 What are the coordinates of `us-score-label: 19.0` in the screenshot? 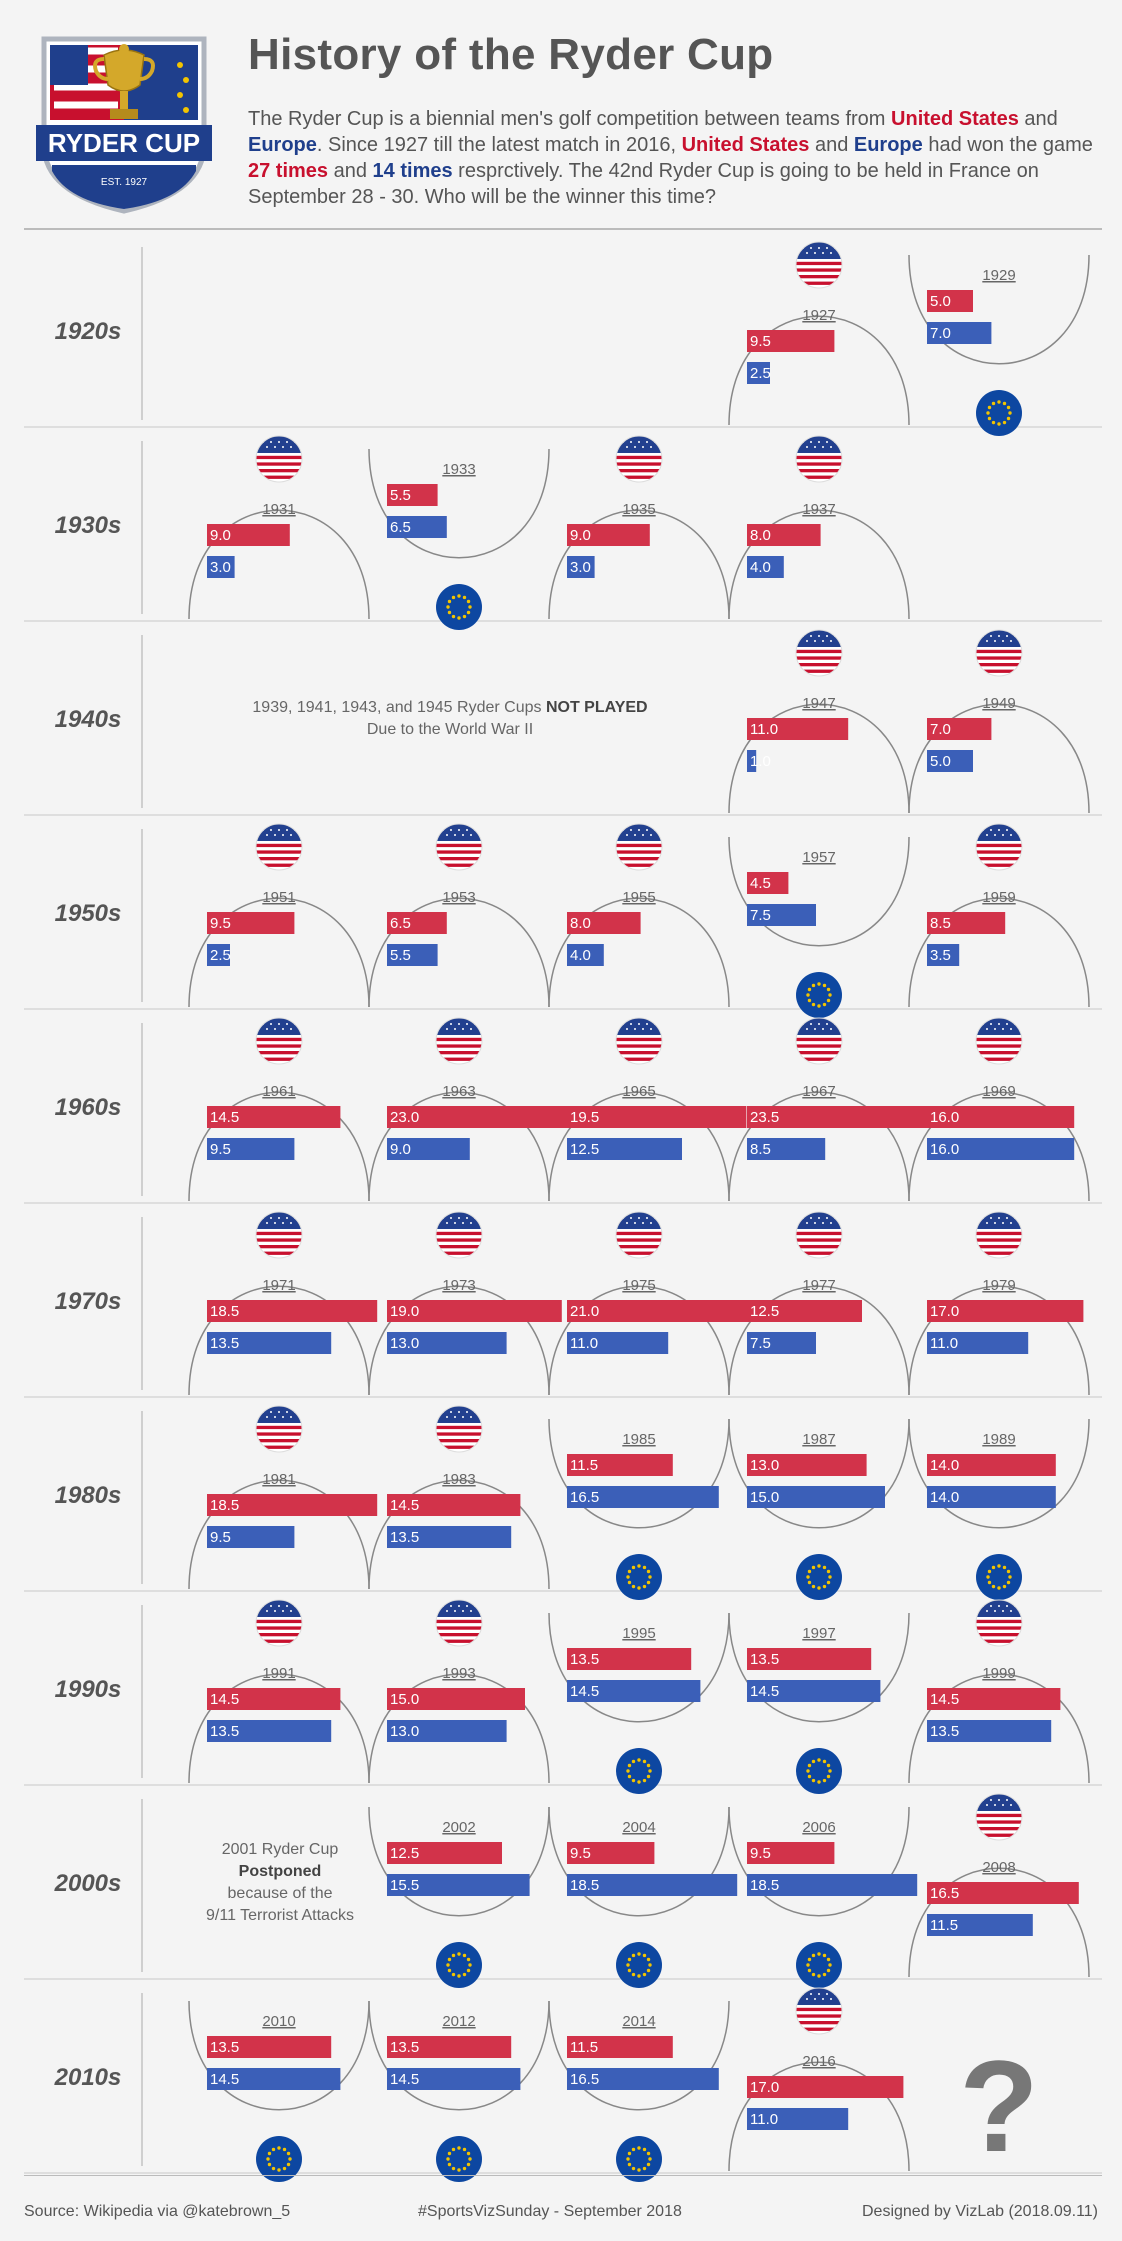 It's located at (404, 1311).